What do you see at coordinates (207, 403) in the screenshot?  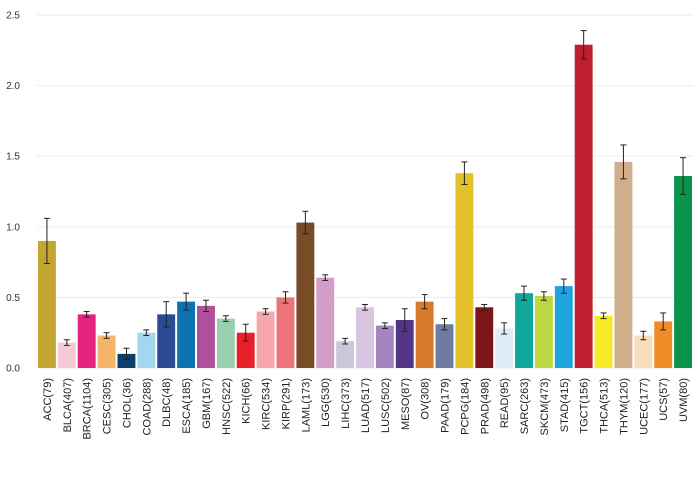 I see `x-tick-label: GBM(167)` at bounding box center [207, 403].